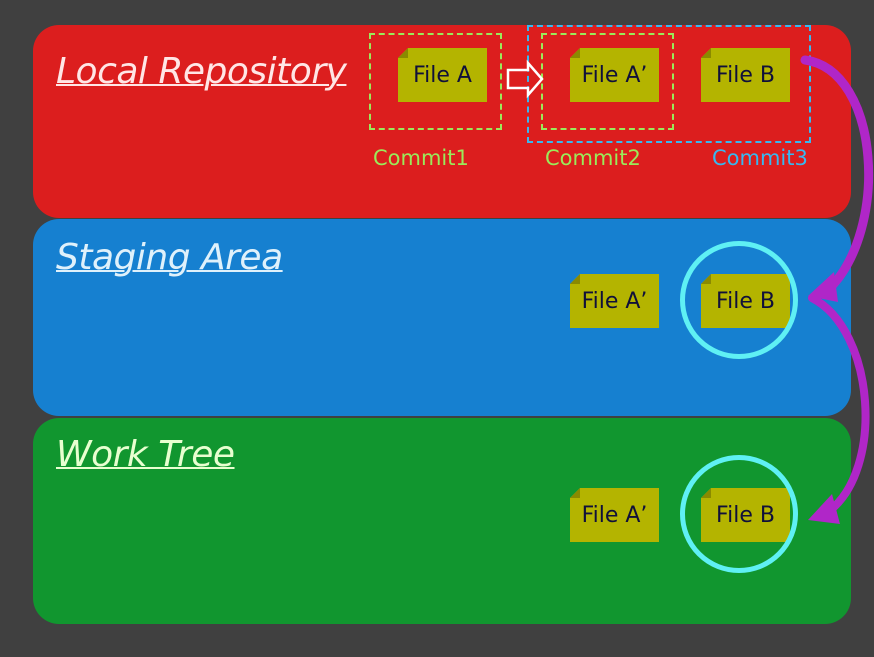 The height and width of the screenshot is (657, 874). I want to click on commit1-label: Commit1, so click(421, 158).